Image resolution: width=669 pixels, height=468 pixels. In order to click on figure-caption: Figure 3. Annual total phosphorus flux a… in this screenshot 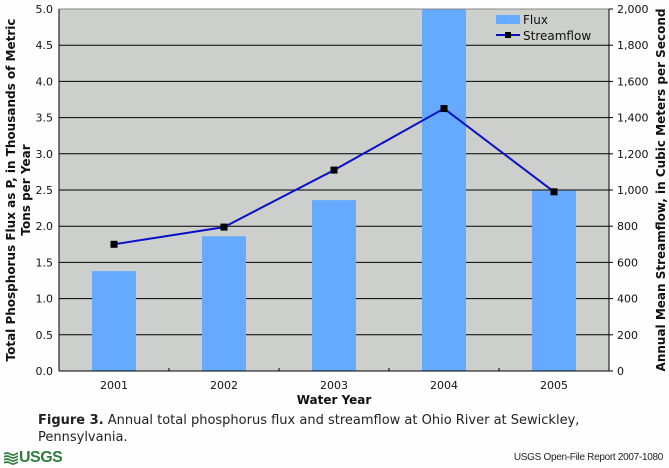, I will do `click(338, 429)`.